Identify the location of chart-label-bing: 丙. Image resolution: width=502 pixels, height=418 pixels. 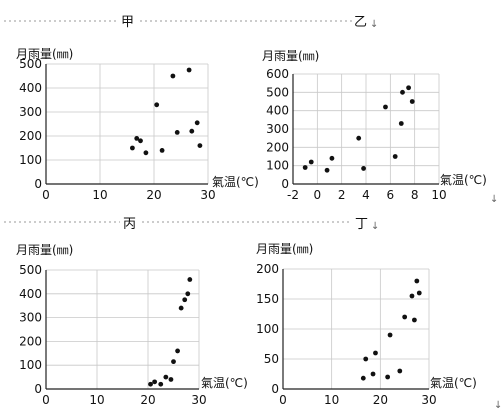
(129, 224).